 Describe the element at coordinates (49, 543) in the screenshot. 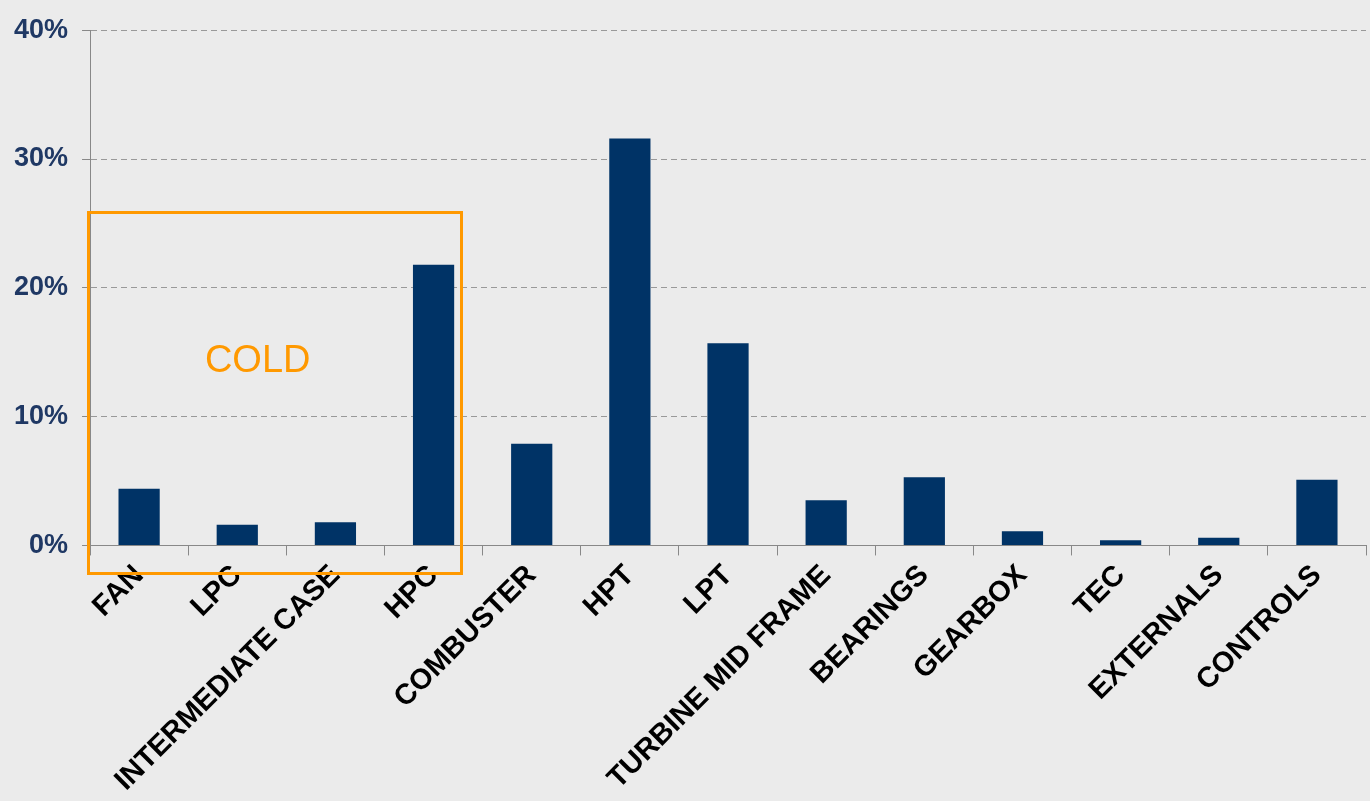

I see `y-tick-label: 0%` at that location.